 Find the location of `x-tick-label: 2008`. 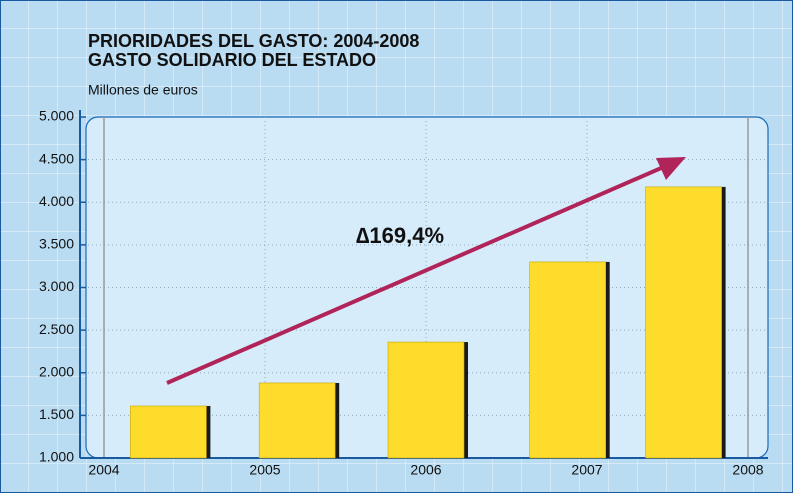

x-tick-label: 2008 is located at coordinates (747, 470).